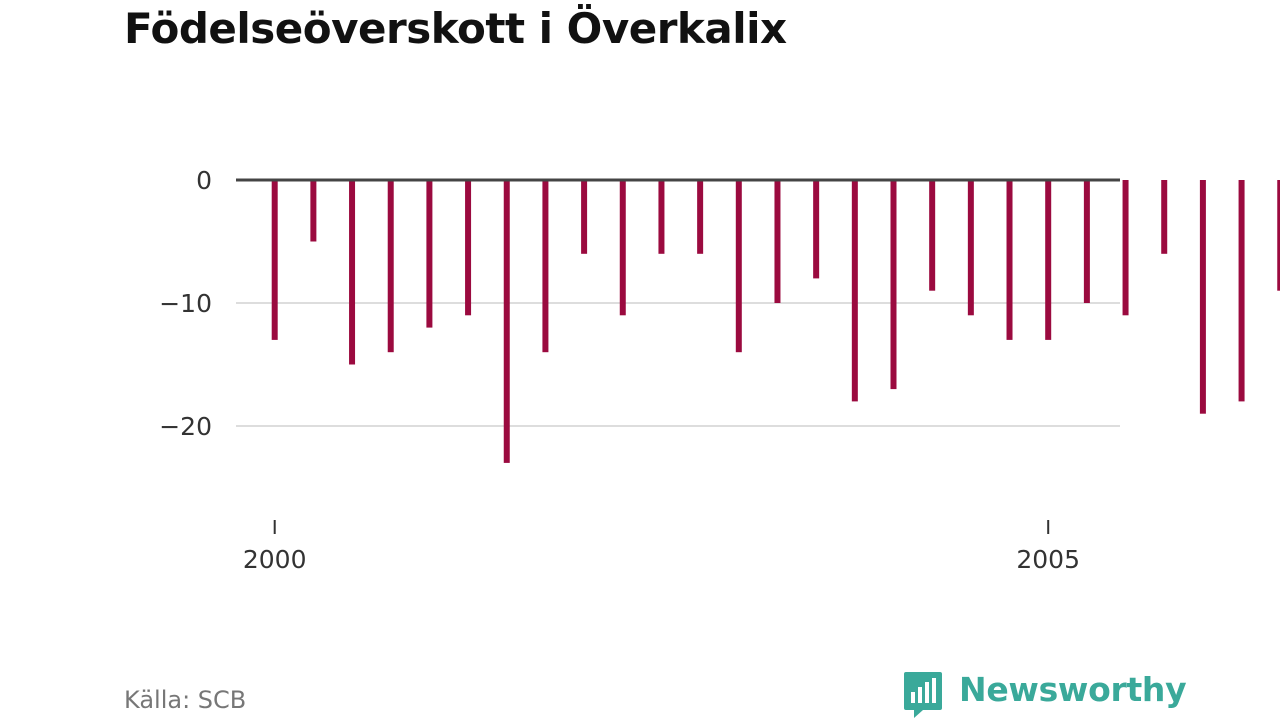  What do you see at coordinates (275, 559) in the screenshot?
I see `x-tick-label-0: 2000` at bounding box center [275, 559].